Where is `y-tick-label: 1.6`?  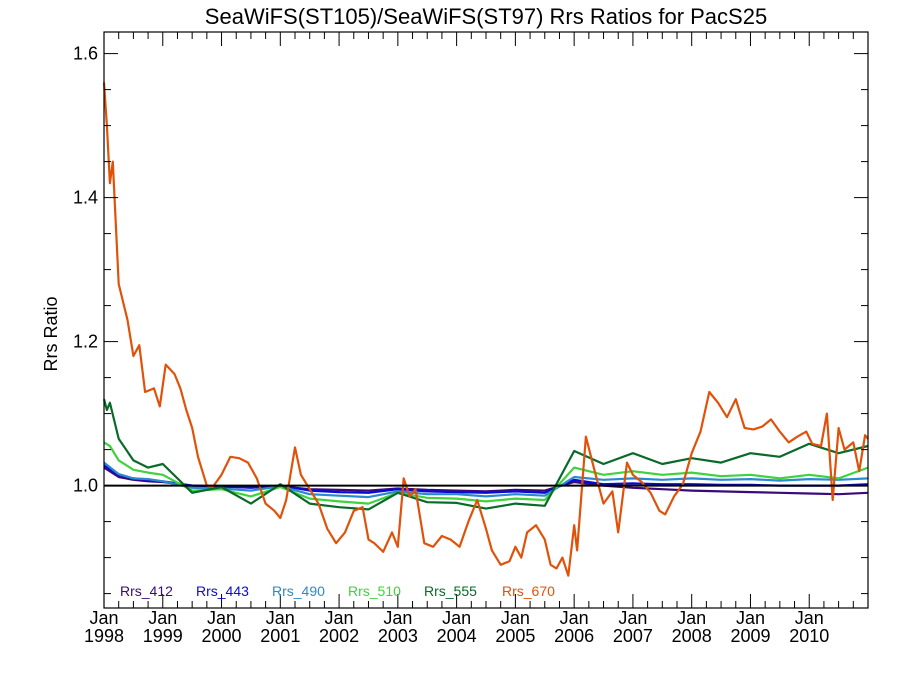 y-tick-label: 1.6 is located at coordinates (85, 54).